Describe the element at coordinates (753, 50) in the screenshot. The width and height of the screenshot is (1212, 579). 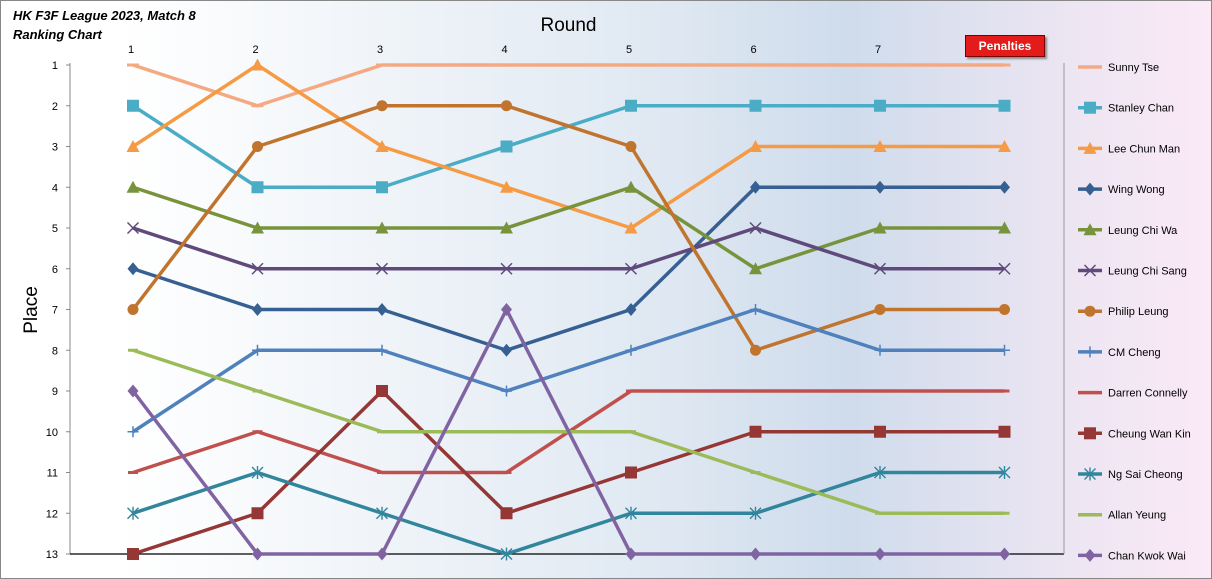
I see `x-tick-label: 6` at that location.